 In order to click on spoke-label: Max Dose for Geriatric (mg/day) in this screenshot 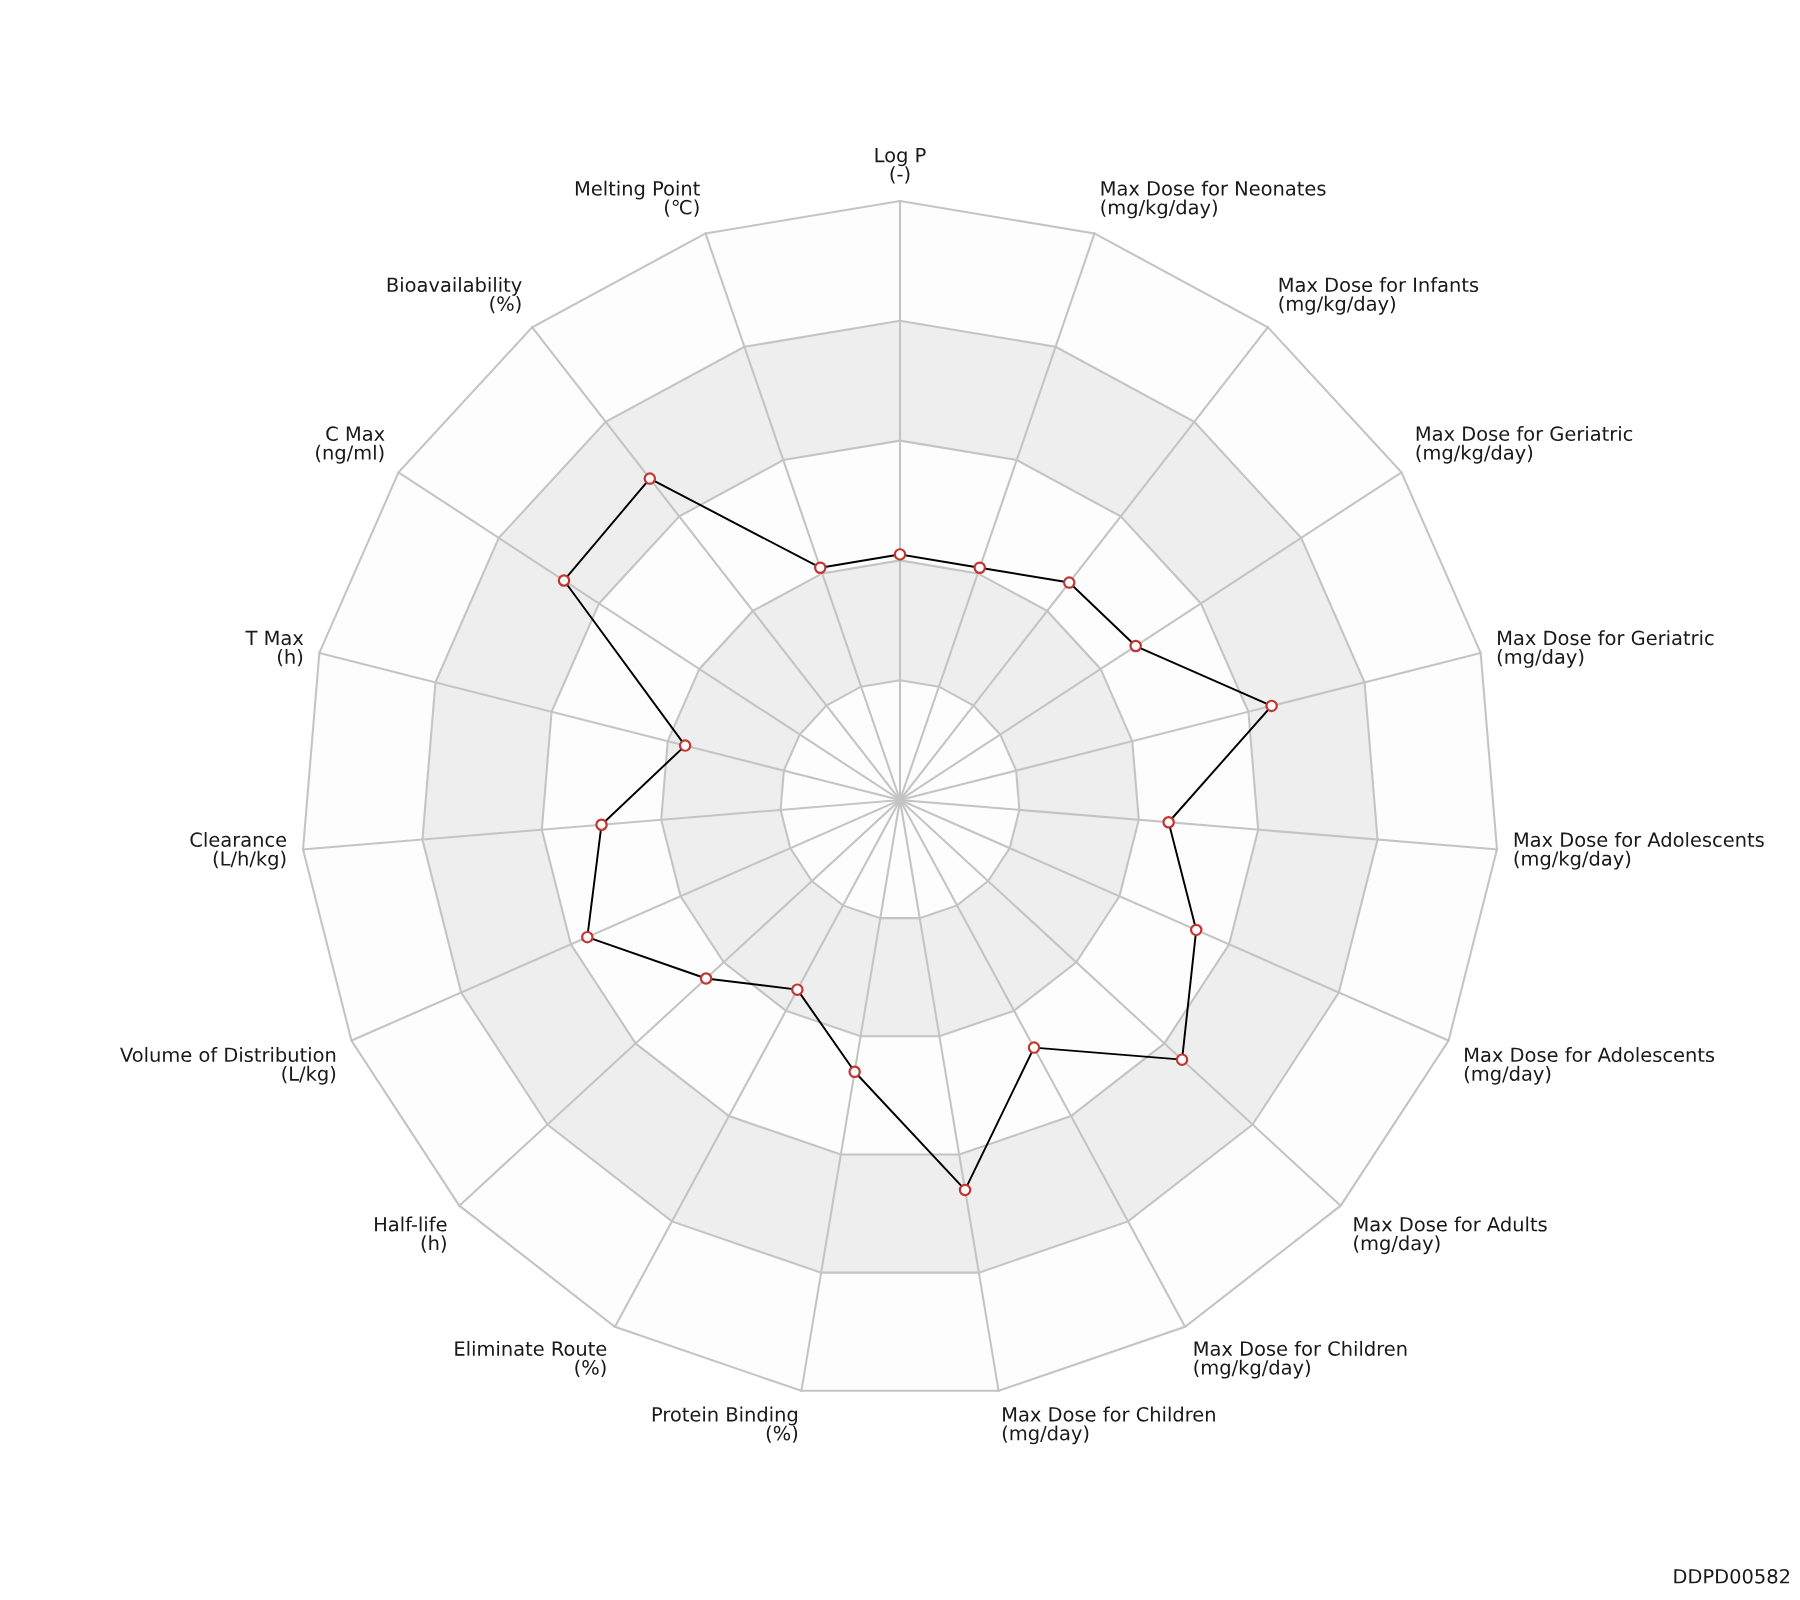, I will do `click(1605, 649)`.